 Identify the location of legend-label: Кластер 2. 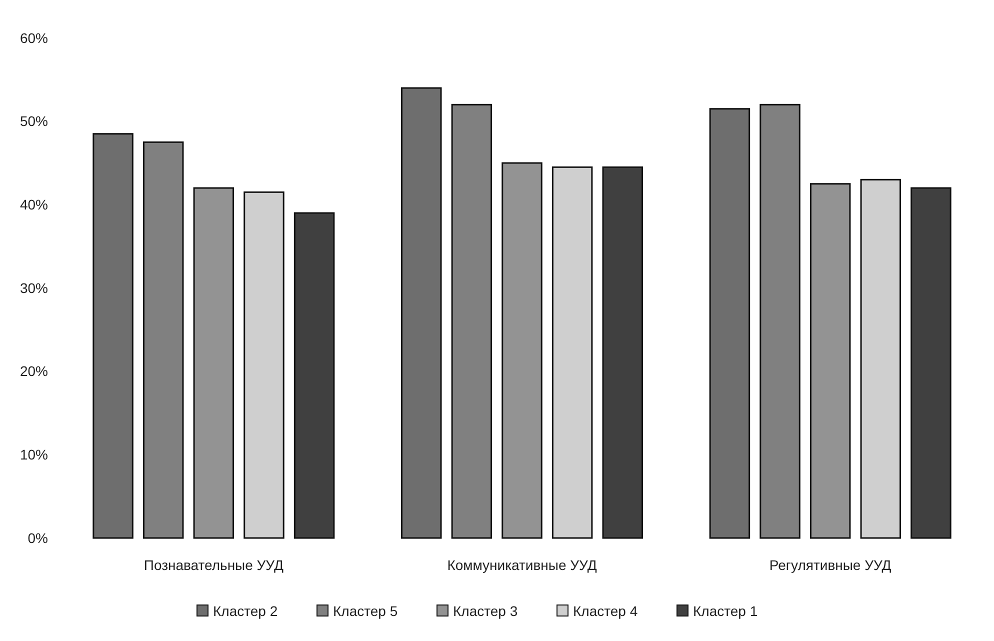
(245, 610).